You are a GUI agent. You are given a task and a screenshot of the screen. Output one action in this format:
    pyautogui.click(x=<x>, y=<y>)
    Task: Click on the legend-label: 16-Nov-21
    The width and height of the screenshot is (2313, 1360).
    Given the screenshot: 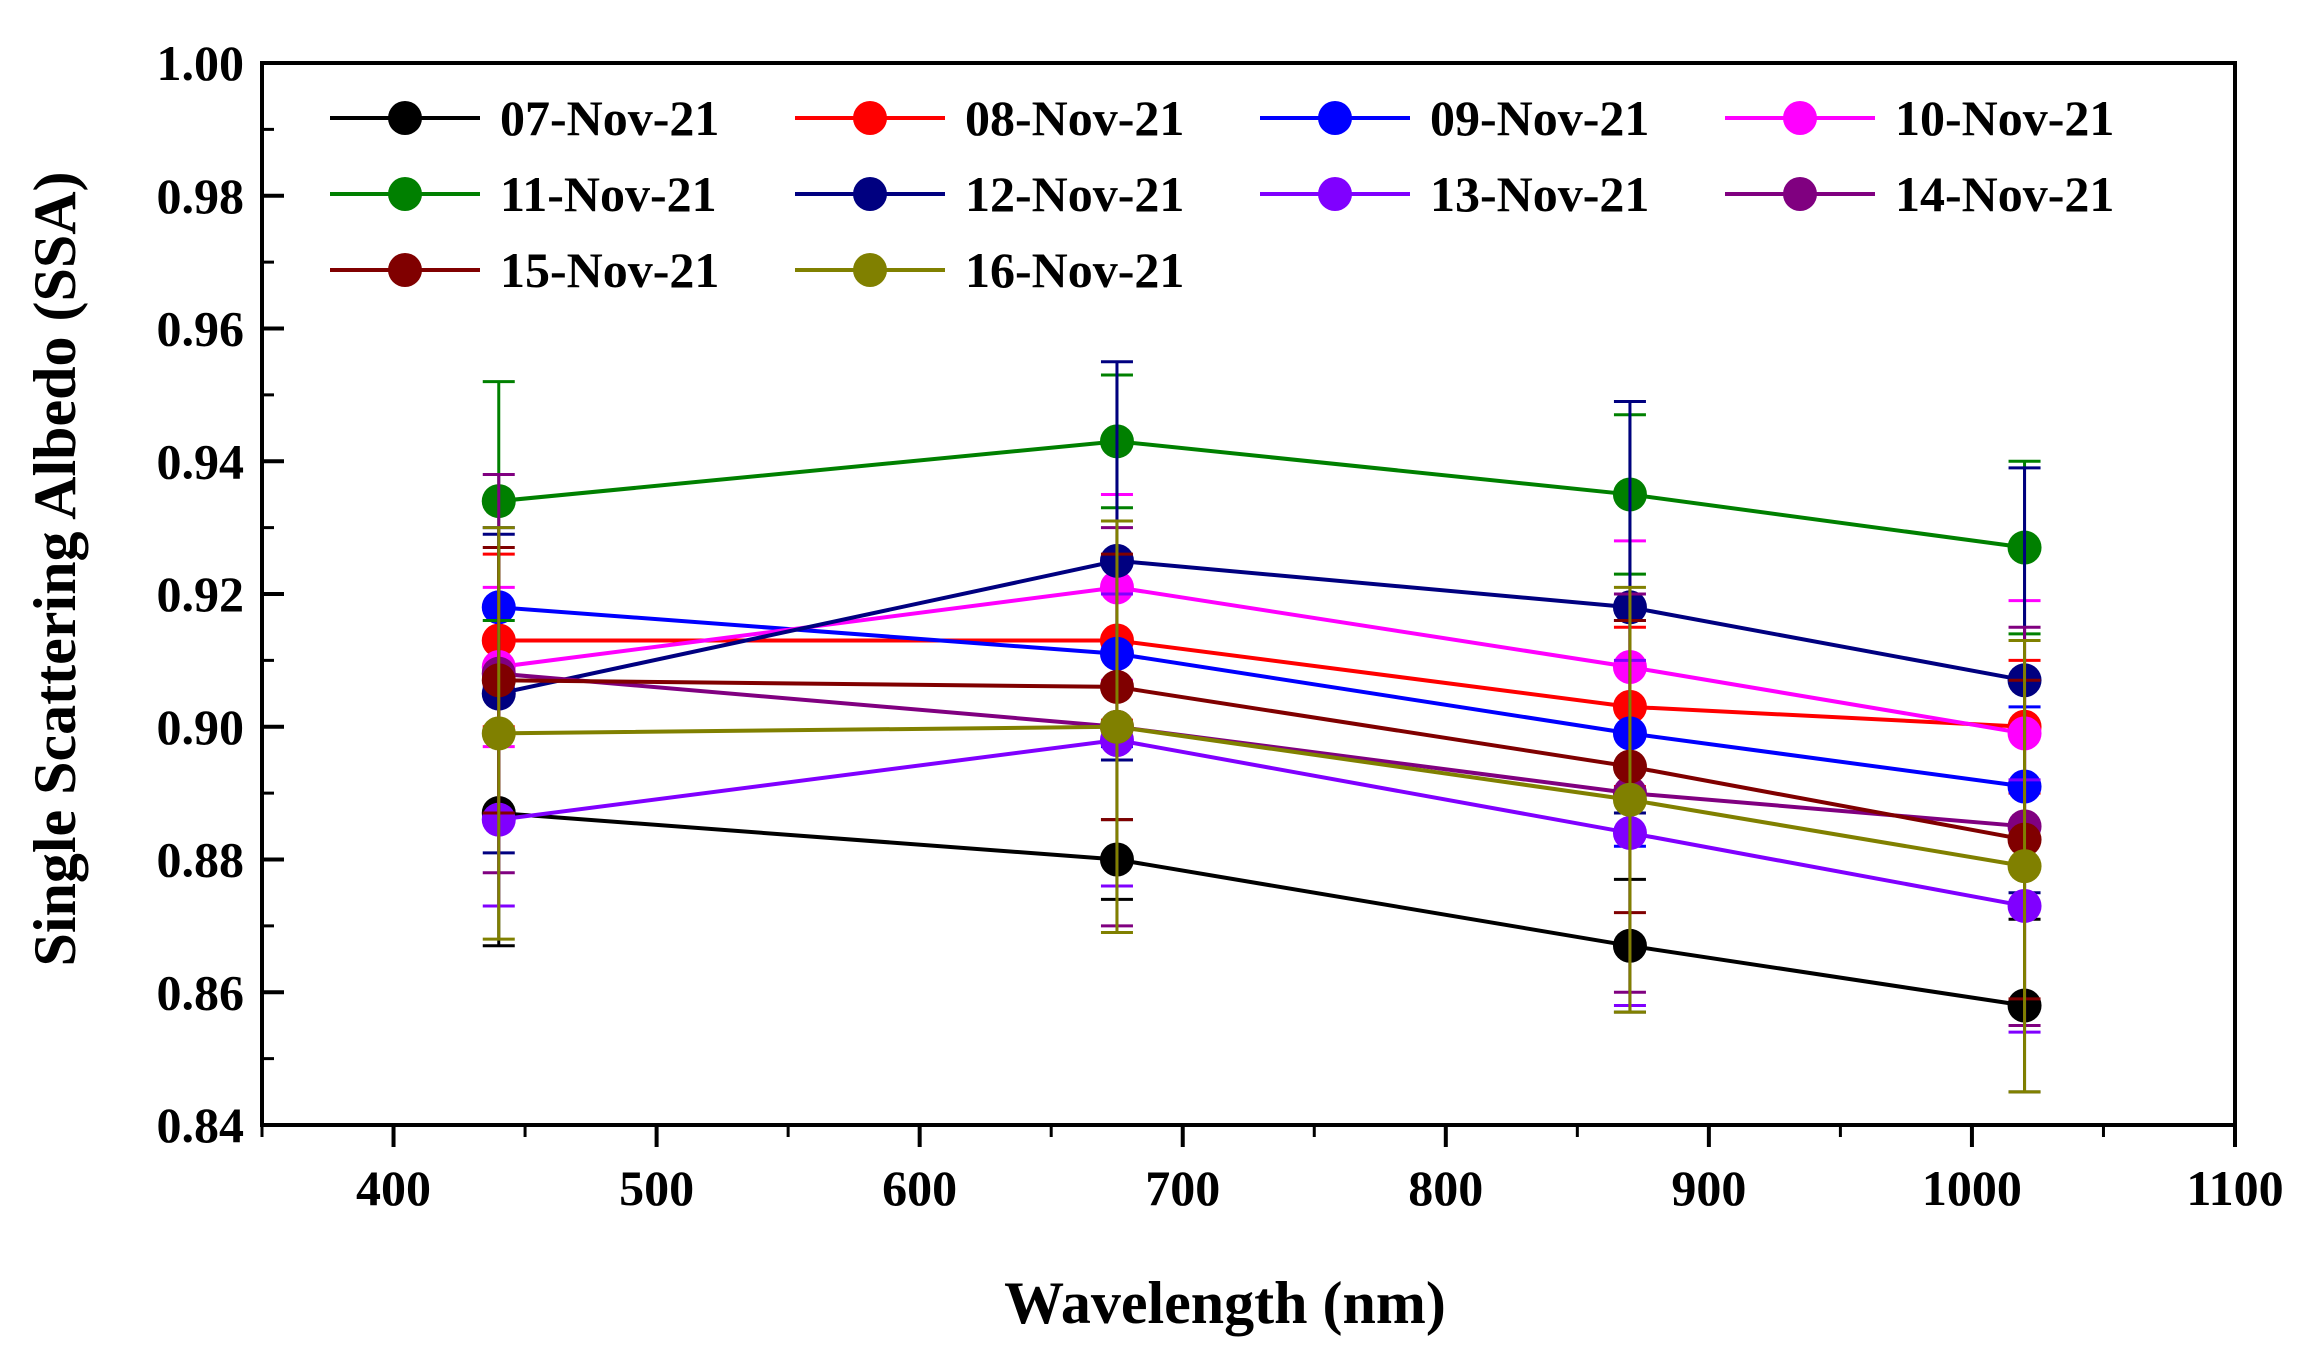 What is the action you would take?
    pyautogui.click(x=1074, y=270)
    